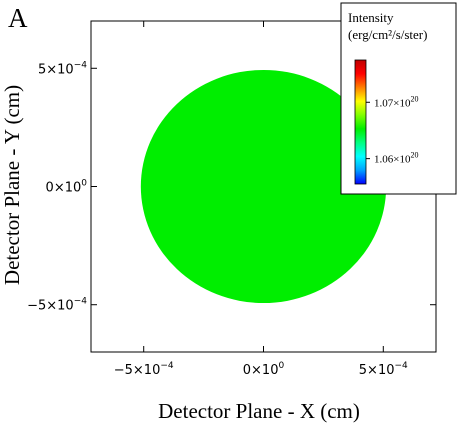 Image resolution: width=460 pixels, height=442 pixels. Describe the element at coordinates (377, 370) in the screenshot. I see `x-tick-label-mantissa: 5×10` at that location.